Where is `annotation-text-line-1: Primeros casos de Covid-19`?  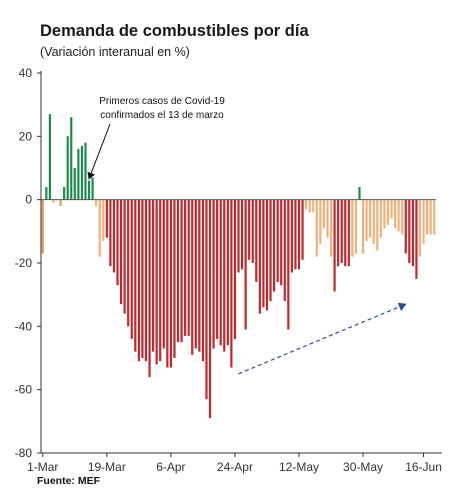 annotation-text-line-1: Primeros casos de Covid-19 is located at coordinates (162, 101).